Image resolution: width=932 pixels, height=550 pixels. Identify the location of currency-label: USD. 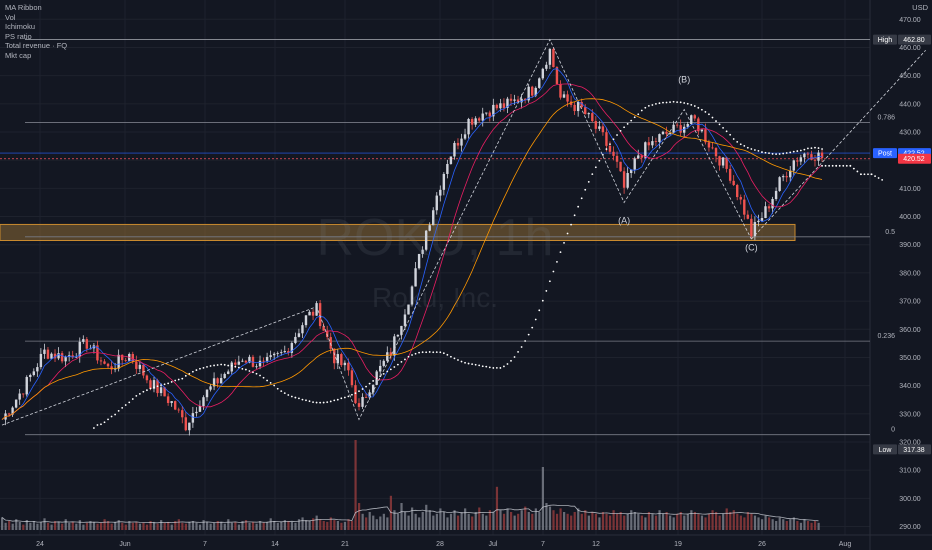
(920, 7).